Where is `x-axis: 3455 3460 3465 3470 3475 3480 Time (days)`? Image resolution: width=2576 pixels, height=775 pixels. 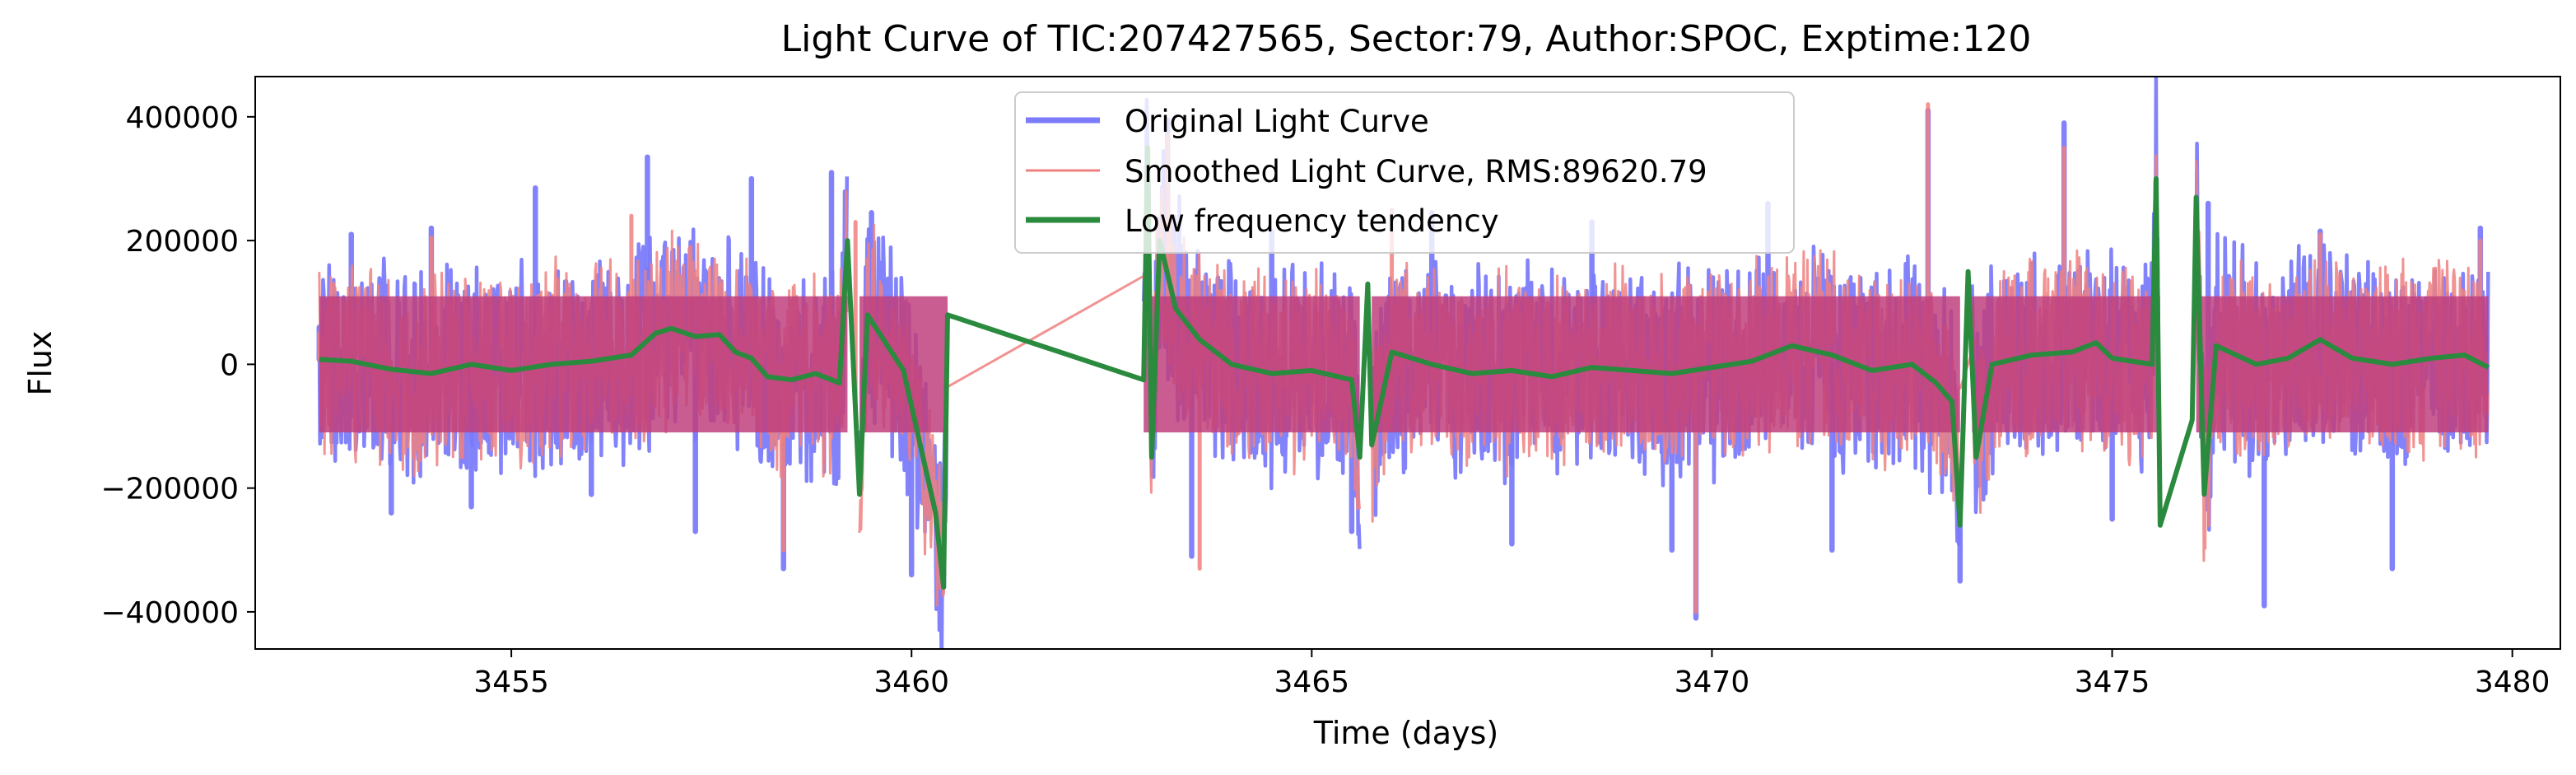 x-axis: 3455 3460 3465 3470 3475 3480 Time (days) is located at coordinates (1511, 700).